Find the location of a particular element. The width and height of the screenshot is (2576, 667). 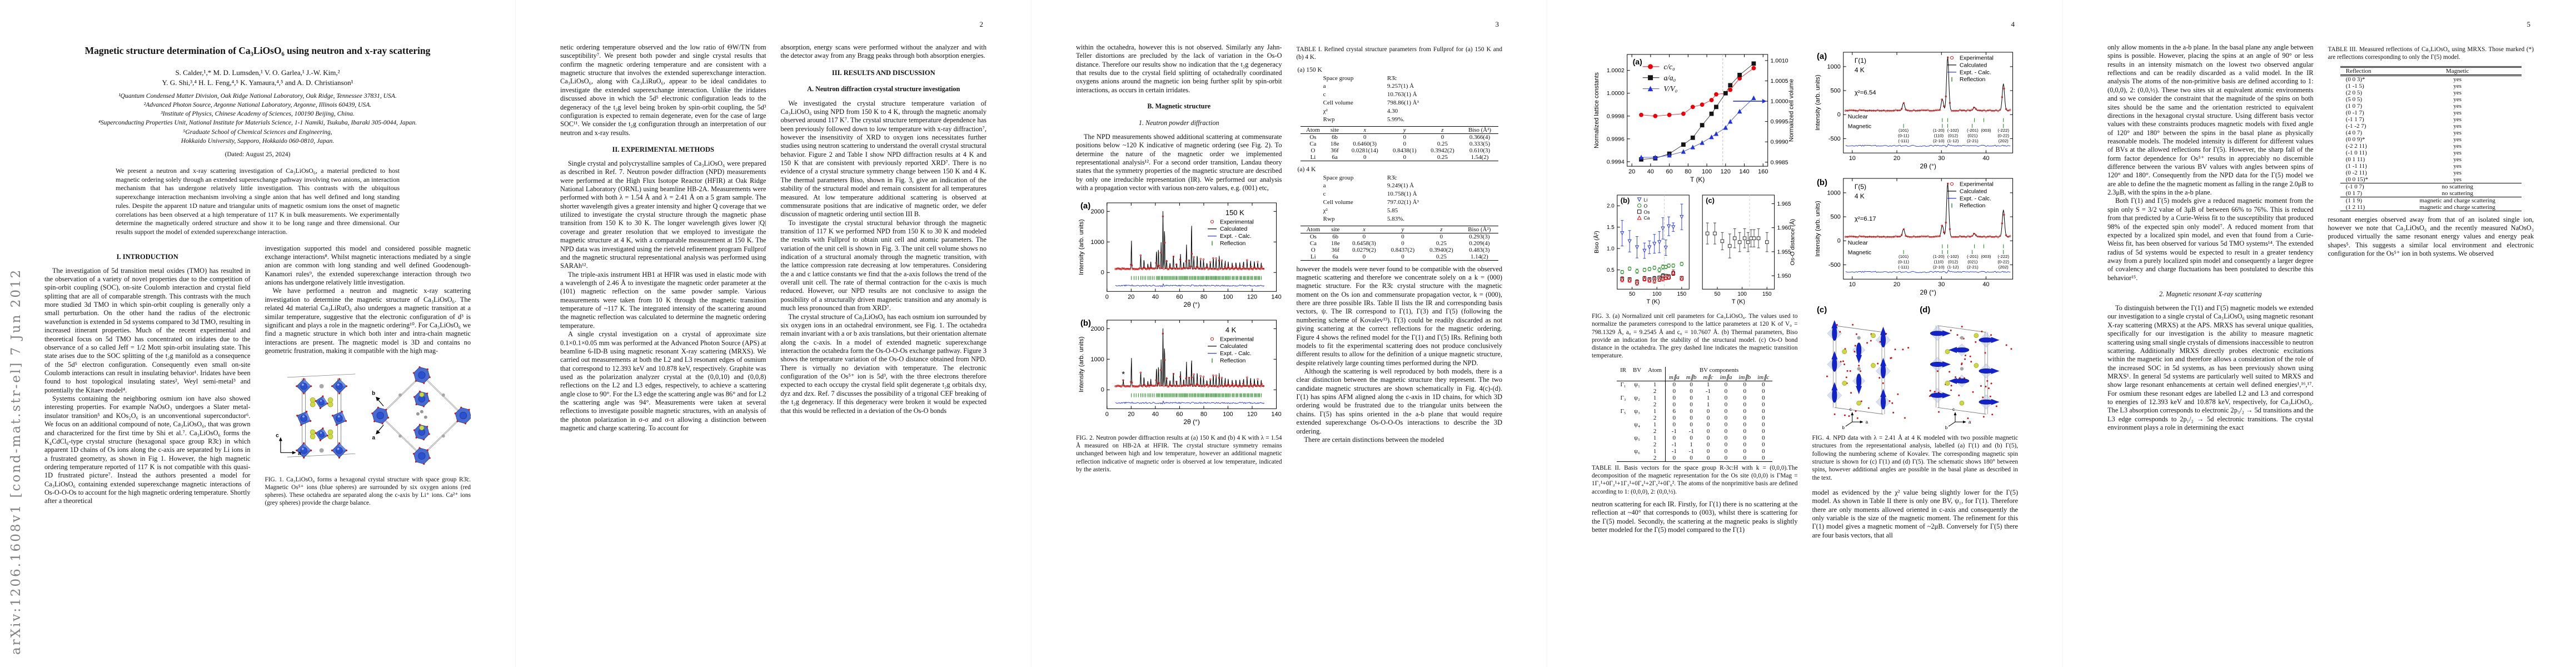

svg-text: 1.0000 is located at coordinates (1616, 94).